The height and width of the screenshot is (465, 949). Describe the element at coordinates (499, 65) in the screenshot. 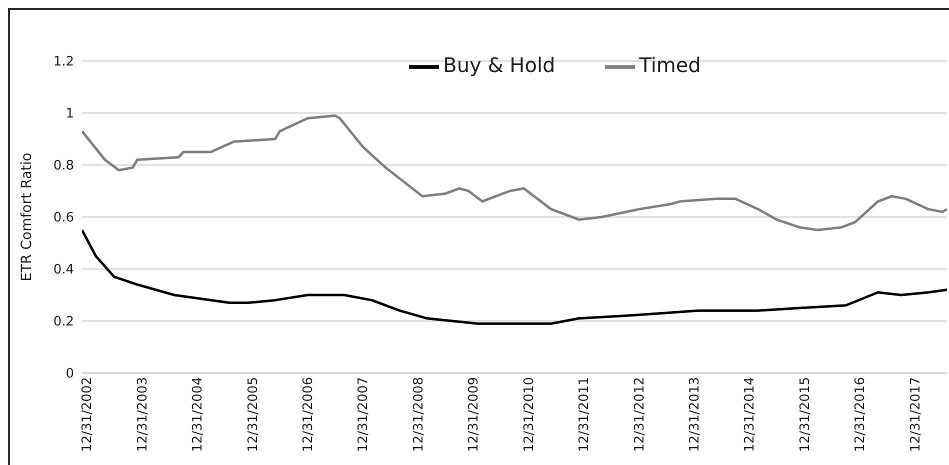

I see `legend-label: Buy & Hold` at that location.